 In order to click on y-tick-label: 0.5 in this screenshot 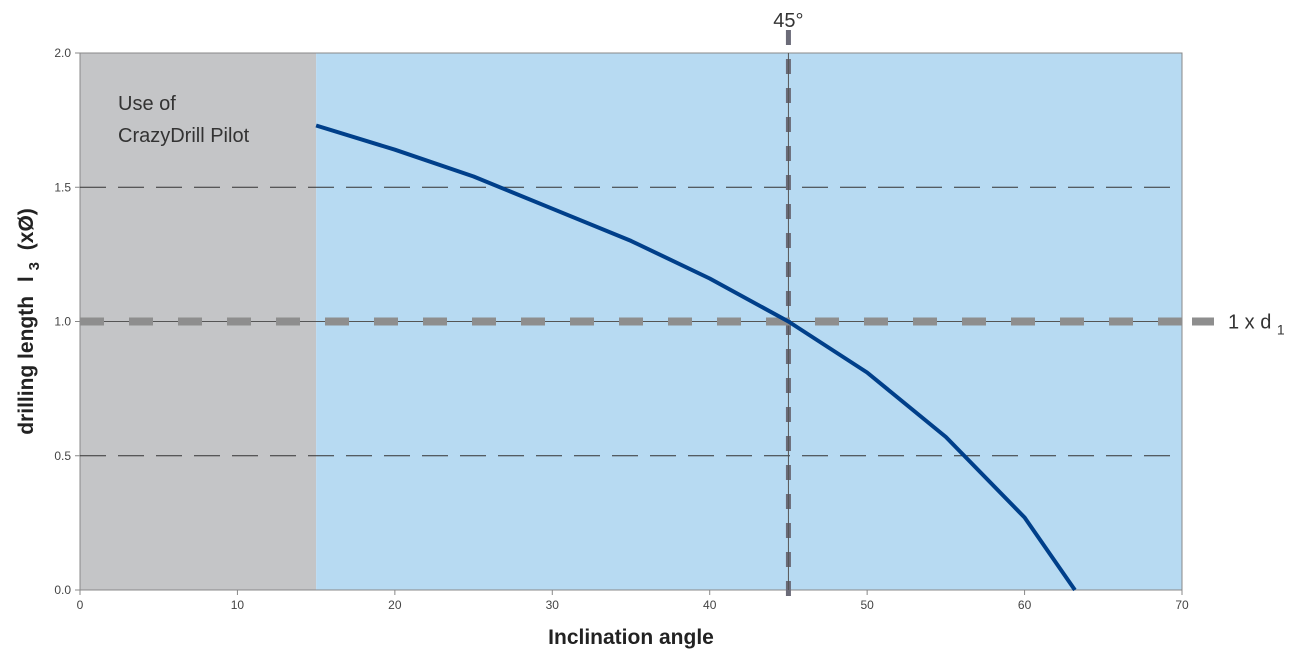, I will do `click(62, 456)`.